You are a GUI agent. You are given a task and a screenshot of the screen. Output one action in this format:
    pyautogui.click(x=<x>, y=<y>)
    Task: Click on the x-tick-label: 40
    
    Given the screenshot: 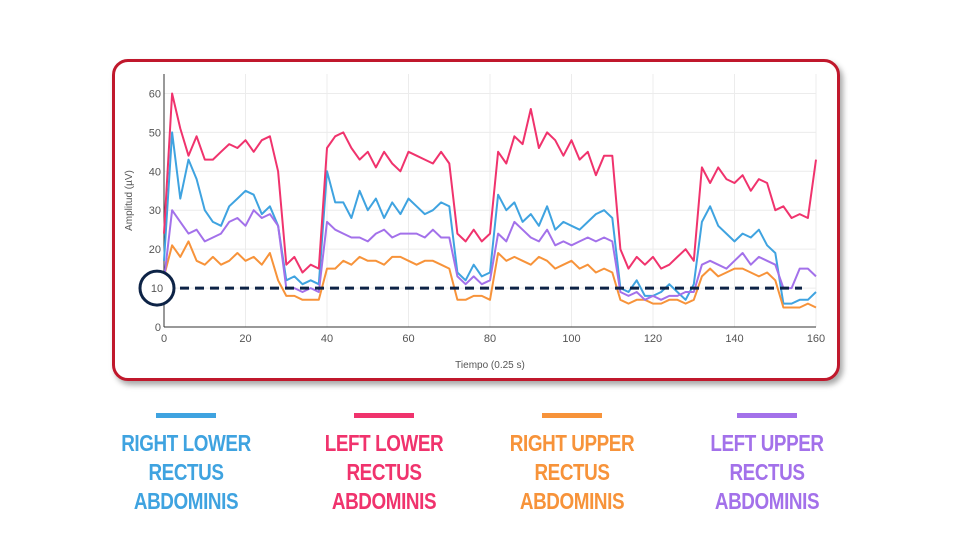 What is the action you would take?
    pyautogui.click(x=327, y=339)
    